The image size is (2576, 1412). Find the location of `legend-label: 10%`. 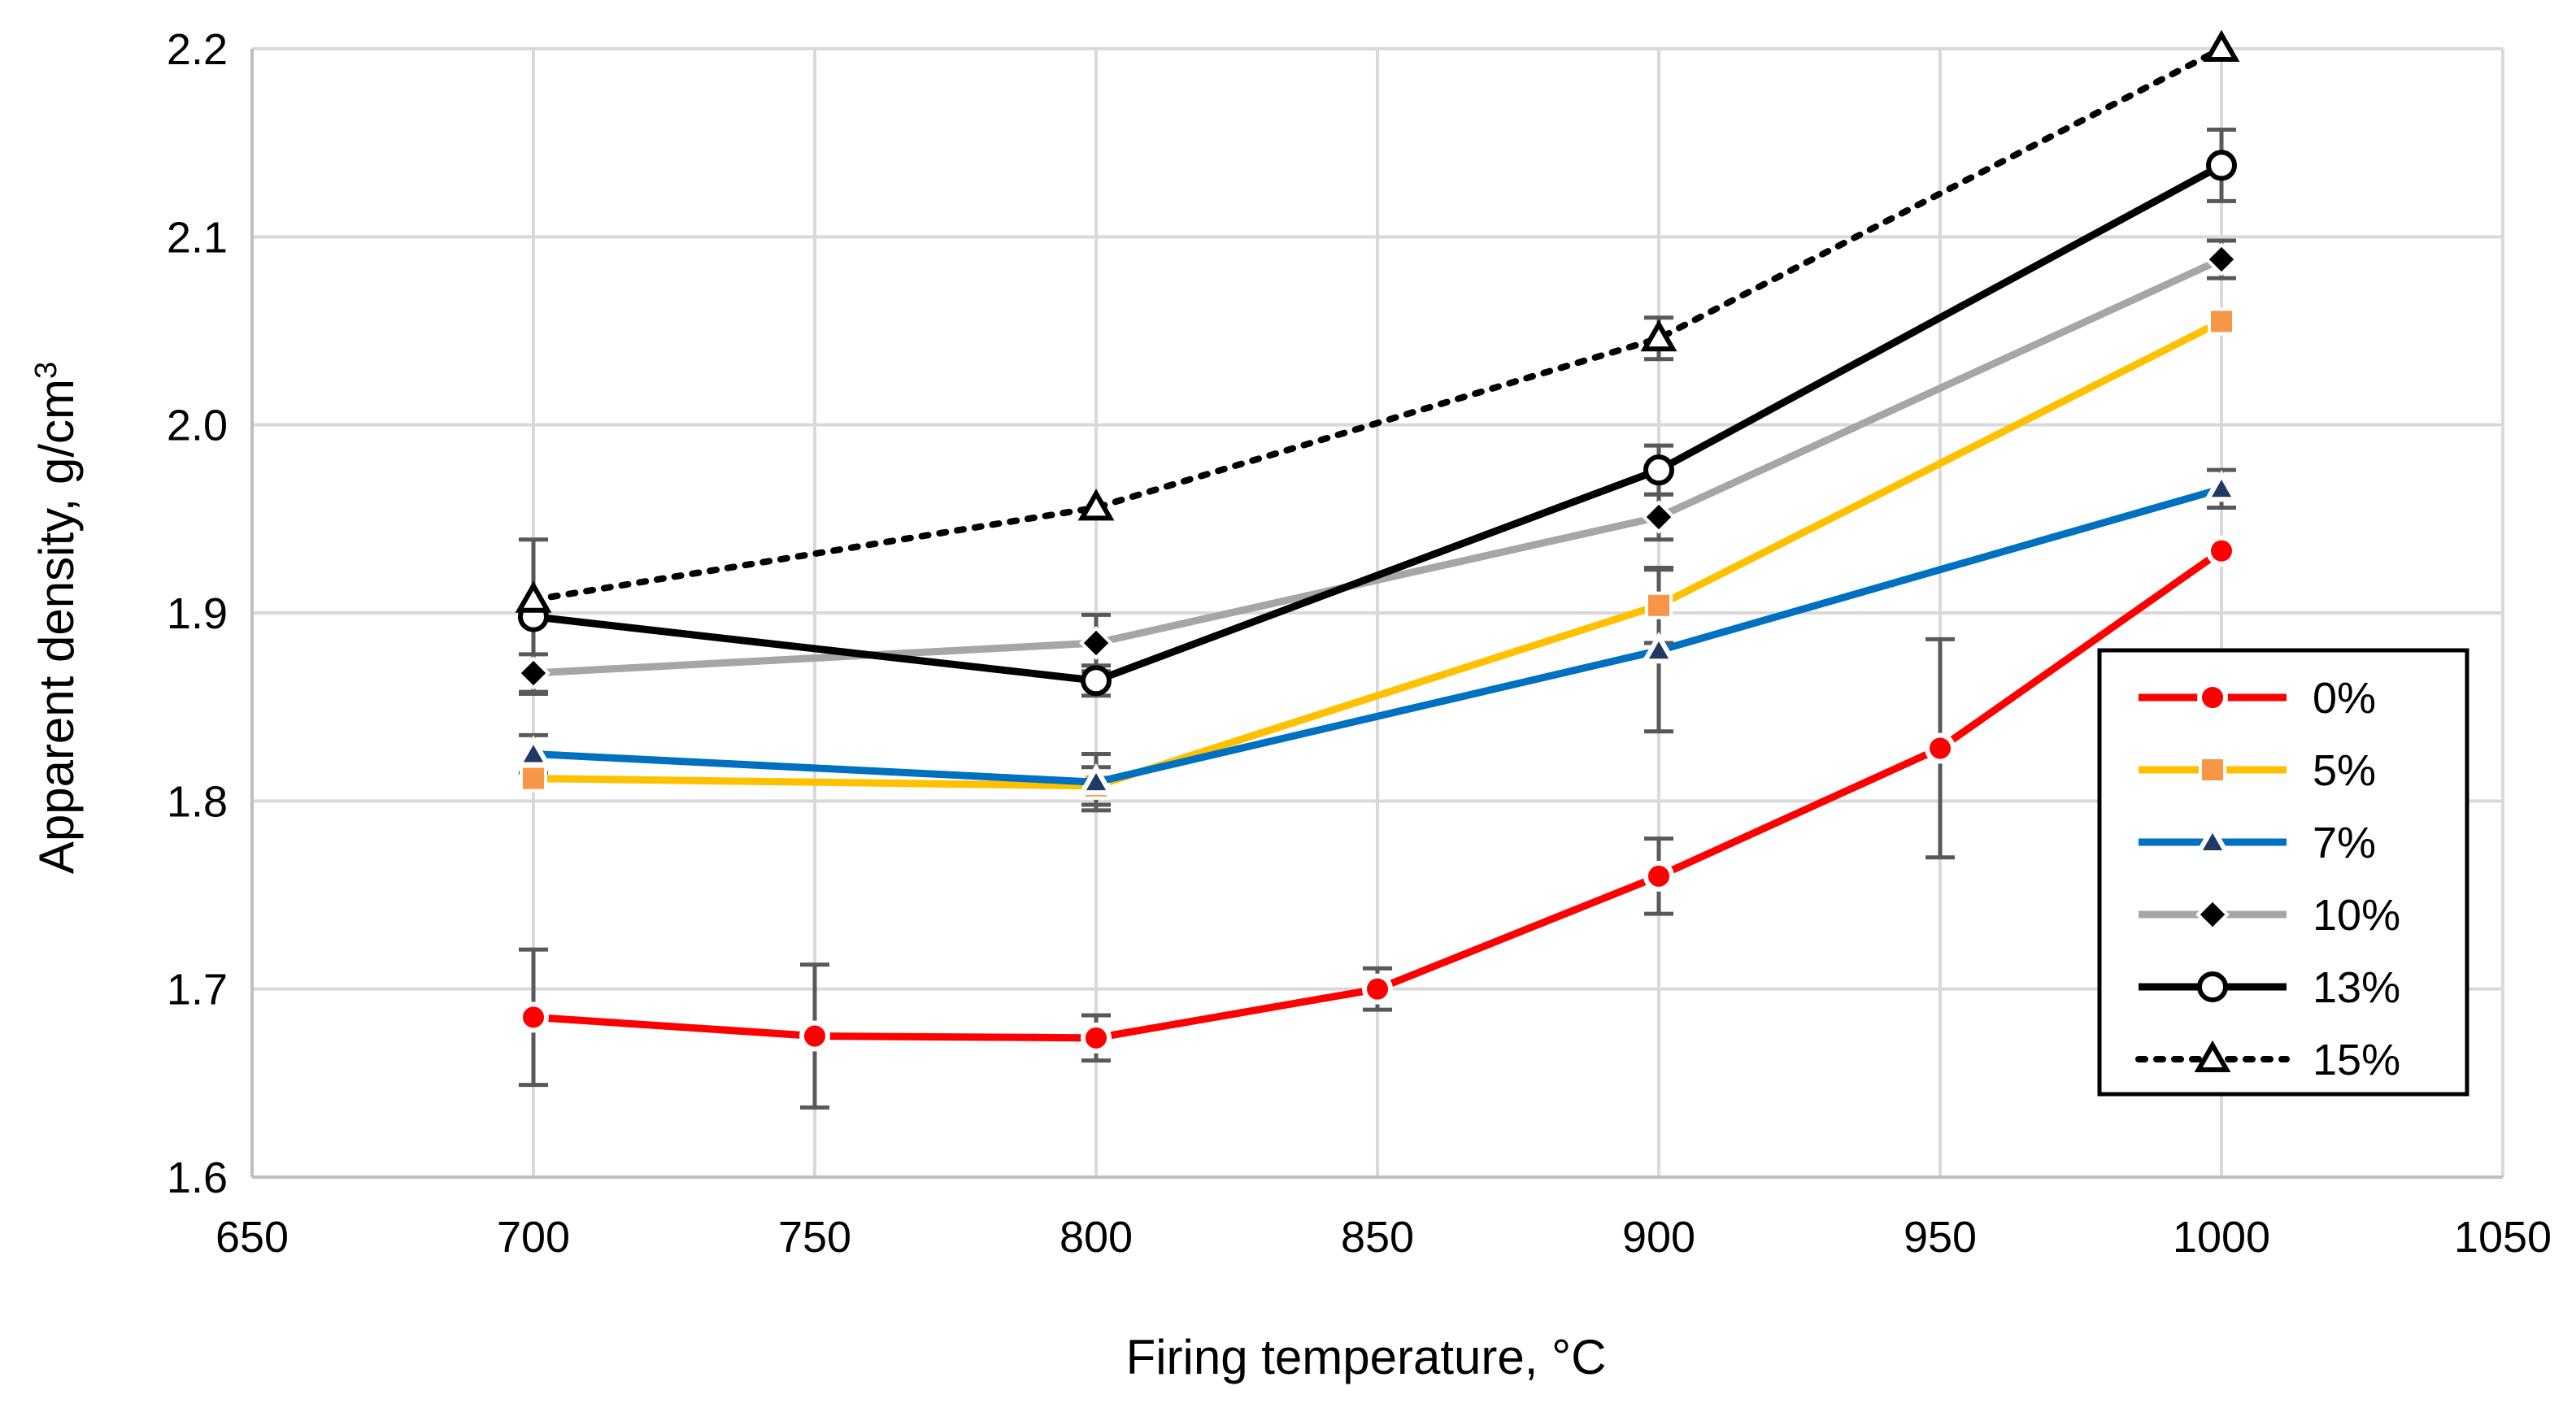

legend-label: 10% is located at coordinates (2357, 915).